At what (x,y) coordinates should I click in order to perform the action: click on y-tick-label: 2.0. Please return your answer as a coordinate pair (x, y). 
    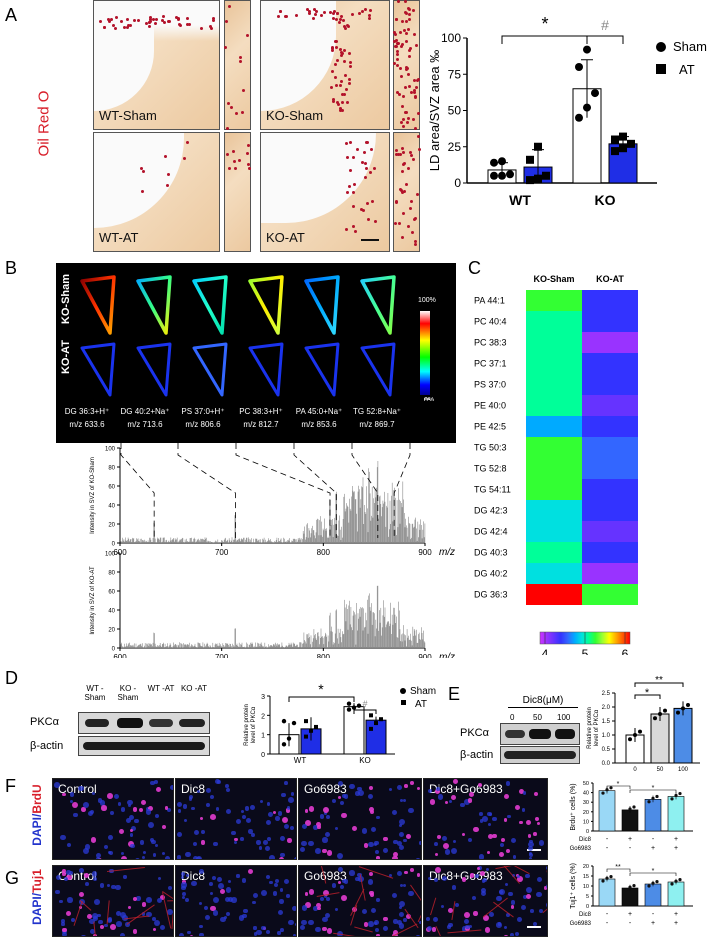
    Looking at the image, I should click on (606, 708).